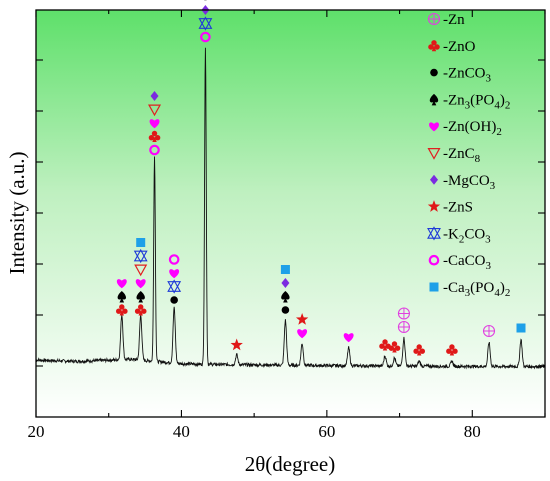 The width and height of the screenshot is (550, 481). What do you see at coordinates (454, 288) in the screenshot?
I see `legend-label-part: -Ca` at bounding box center [454, 288].